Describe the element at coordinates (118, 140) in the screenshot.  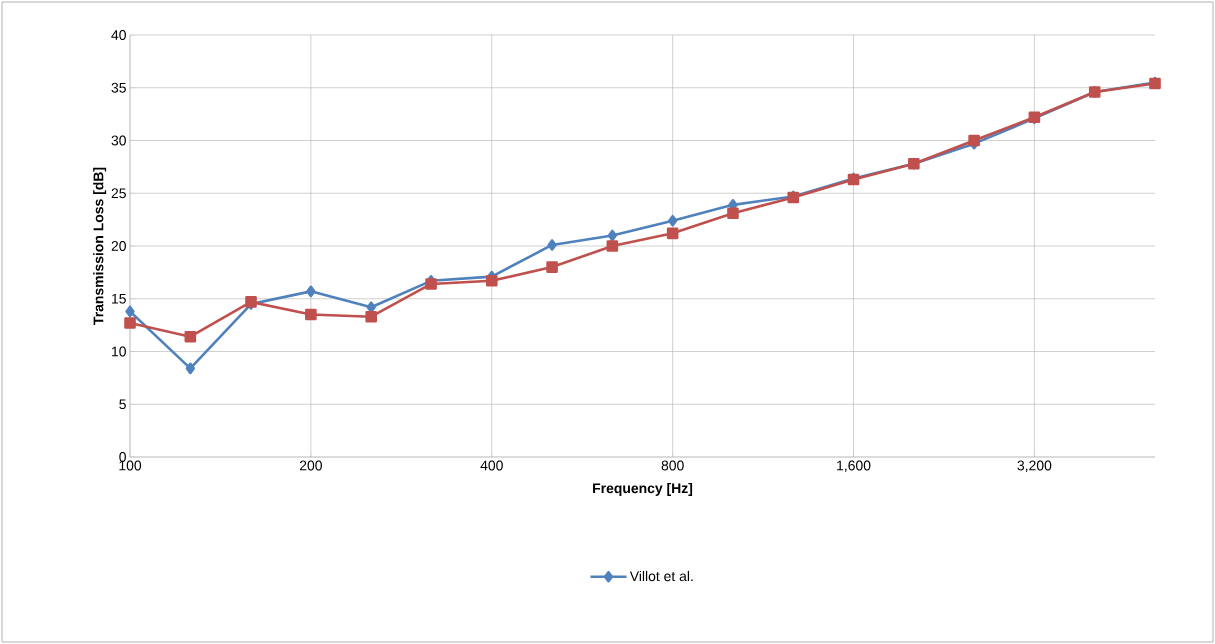
I see `y-tick-label: 30` at that location.